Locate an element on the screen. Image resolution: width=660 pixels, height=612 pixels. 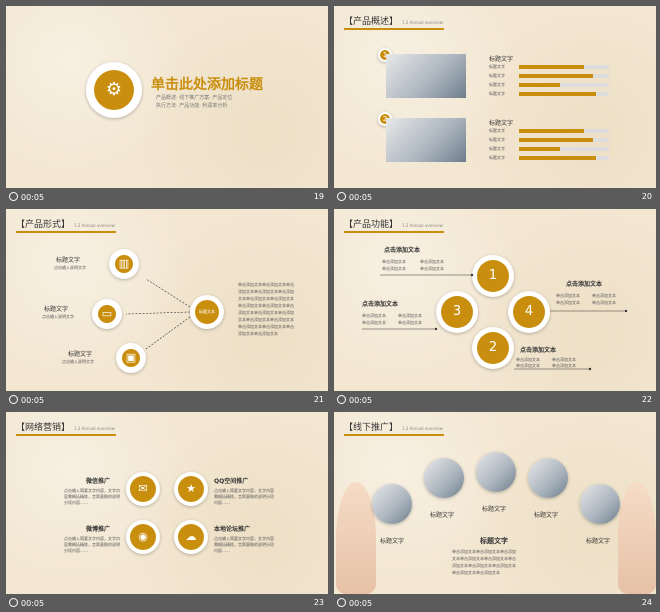
item-circle: ▣ is located at coordinates (131, 358).